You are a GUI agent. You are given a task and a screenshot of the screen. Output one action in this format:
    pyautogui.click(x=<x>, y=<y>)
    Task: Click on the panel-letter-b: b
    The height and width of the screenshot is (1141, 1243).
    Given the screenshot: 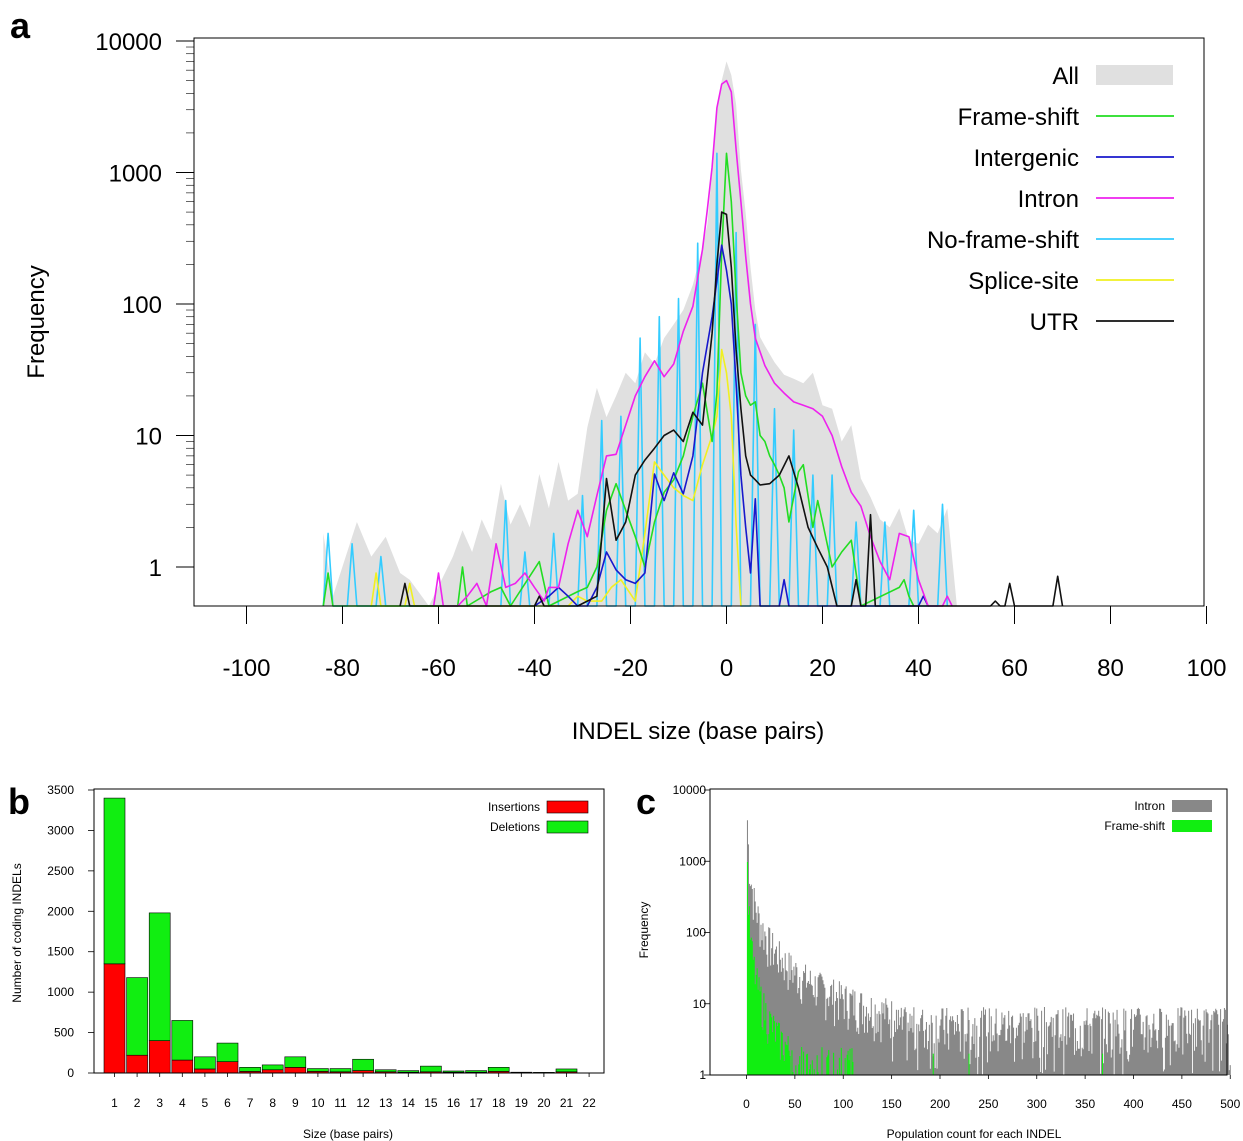 What is the action you would take?
    pyautogui.click(x=19, y=801)
    